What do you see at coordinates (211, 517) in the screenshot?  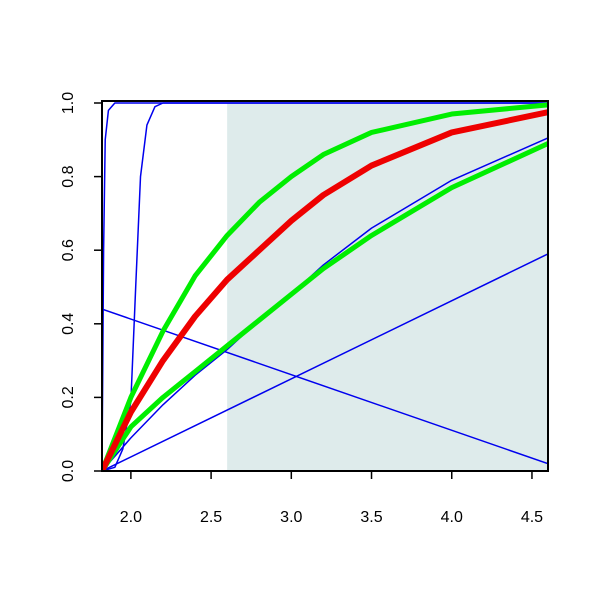 I see `x-tick-label: 2.5` at bounding box center [211, 517].